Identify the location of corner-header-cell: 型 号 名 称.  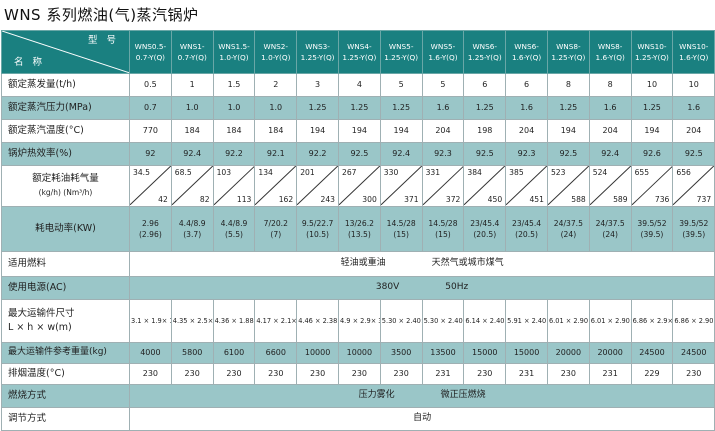
(65, 52).